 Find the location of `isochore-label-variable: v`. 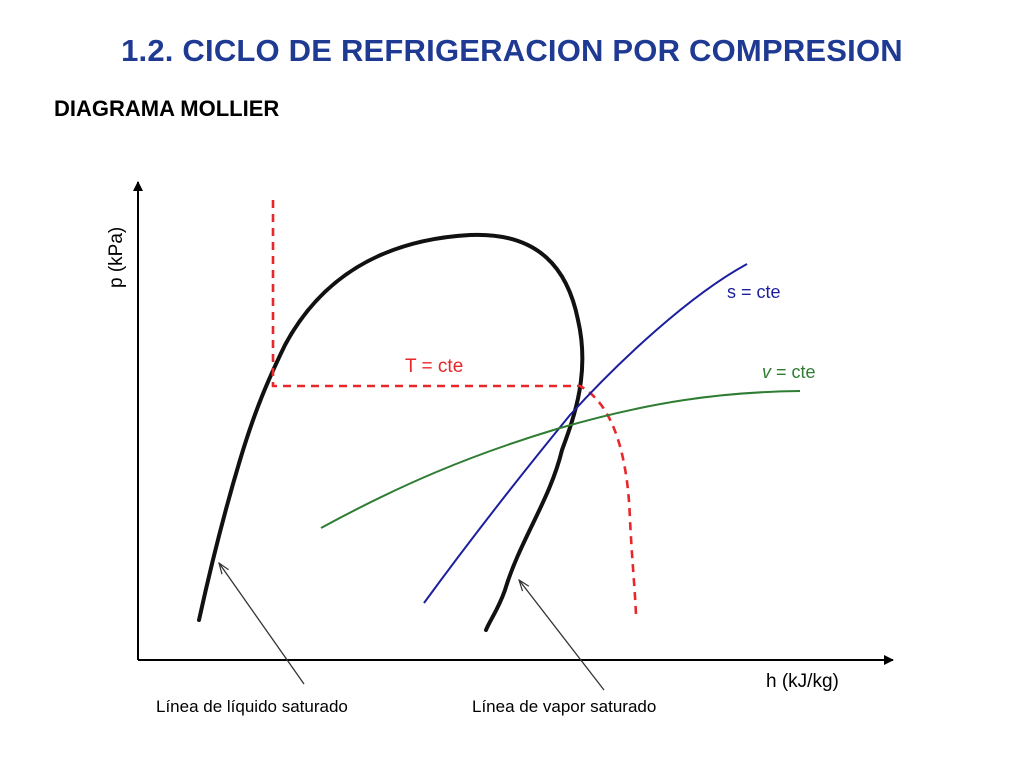

isochore-label-variable: v is located at coordinates (767, 372).